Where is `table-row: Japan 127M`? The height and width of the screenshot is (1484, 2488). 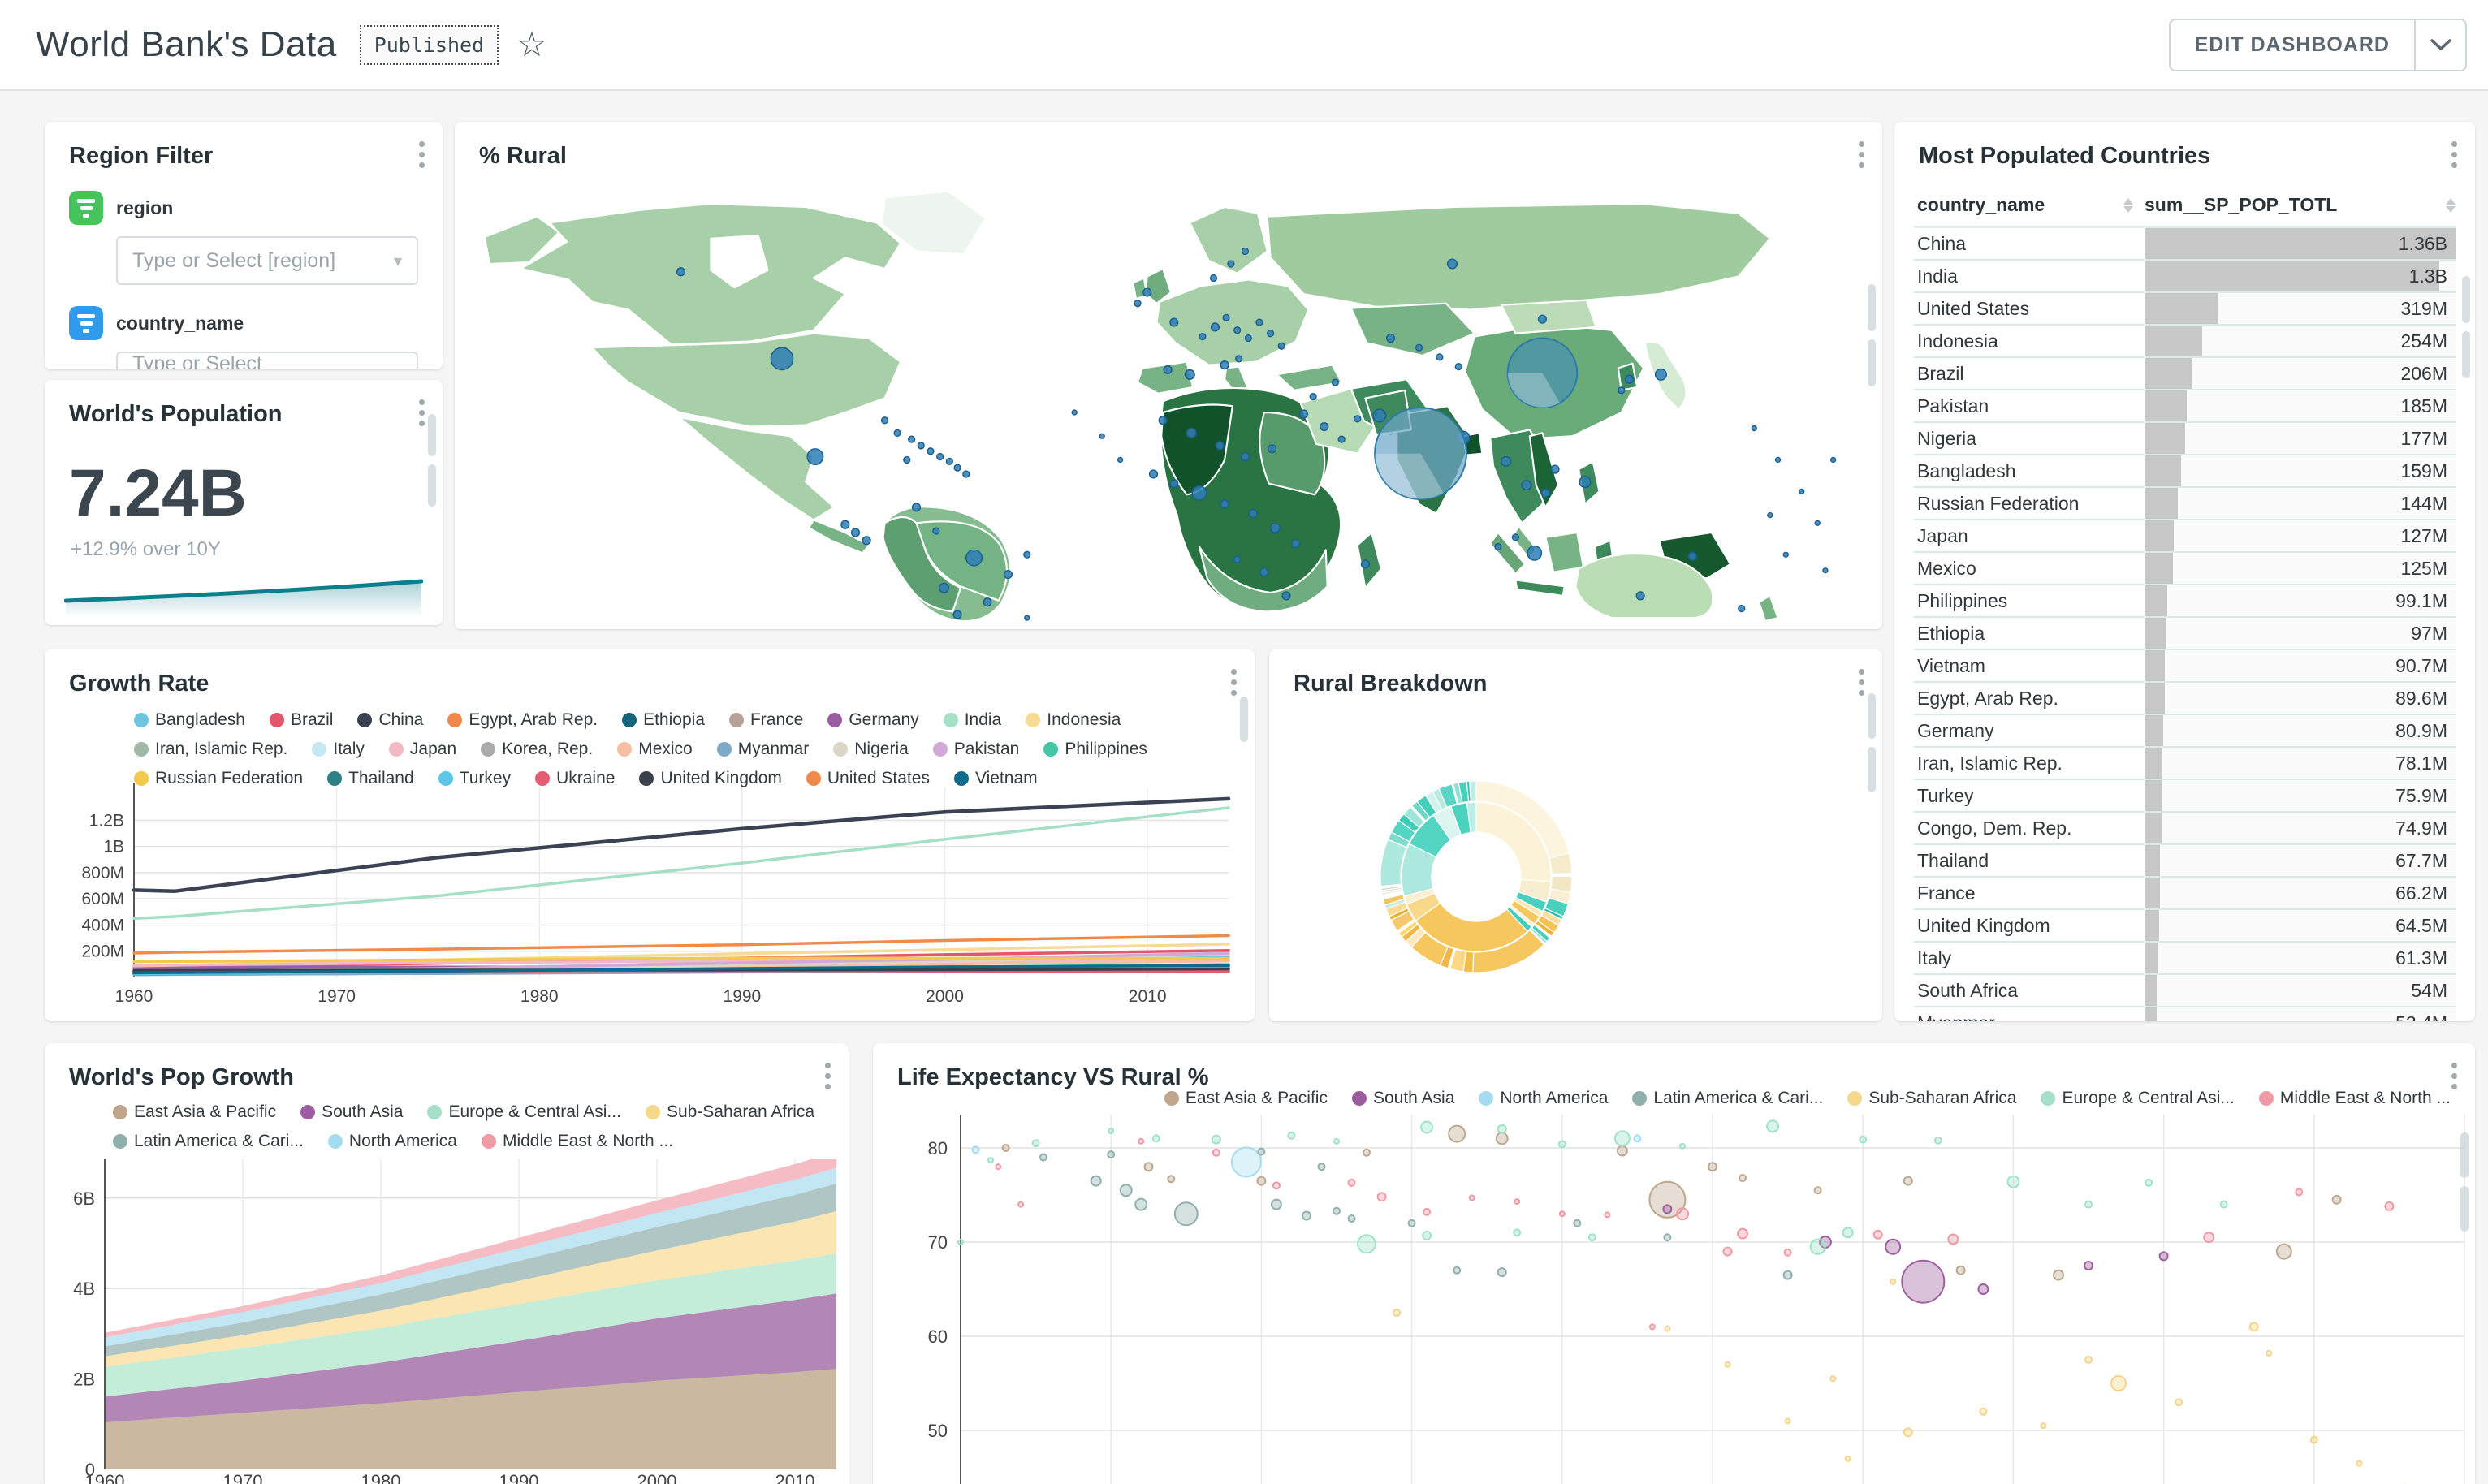 table-row: Japan 127M is located at coordinates (2185, 536).